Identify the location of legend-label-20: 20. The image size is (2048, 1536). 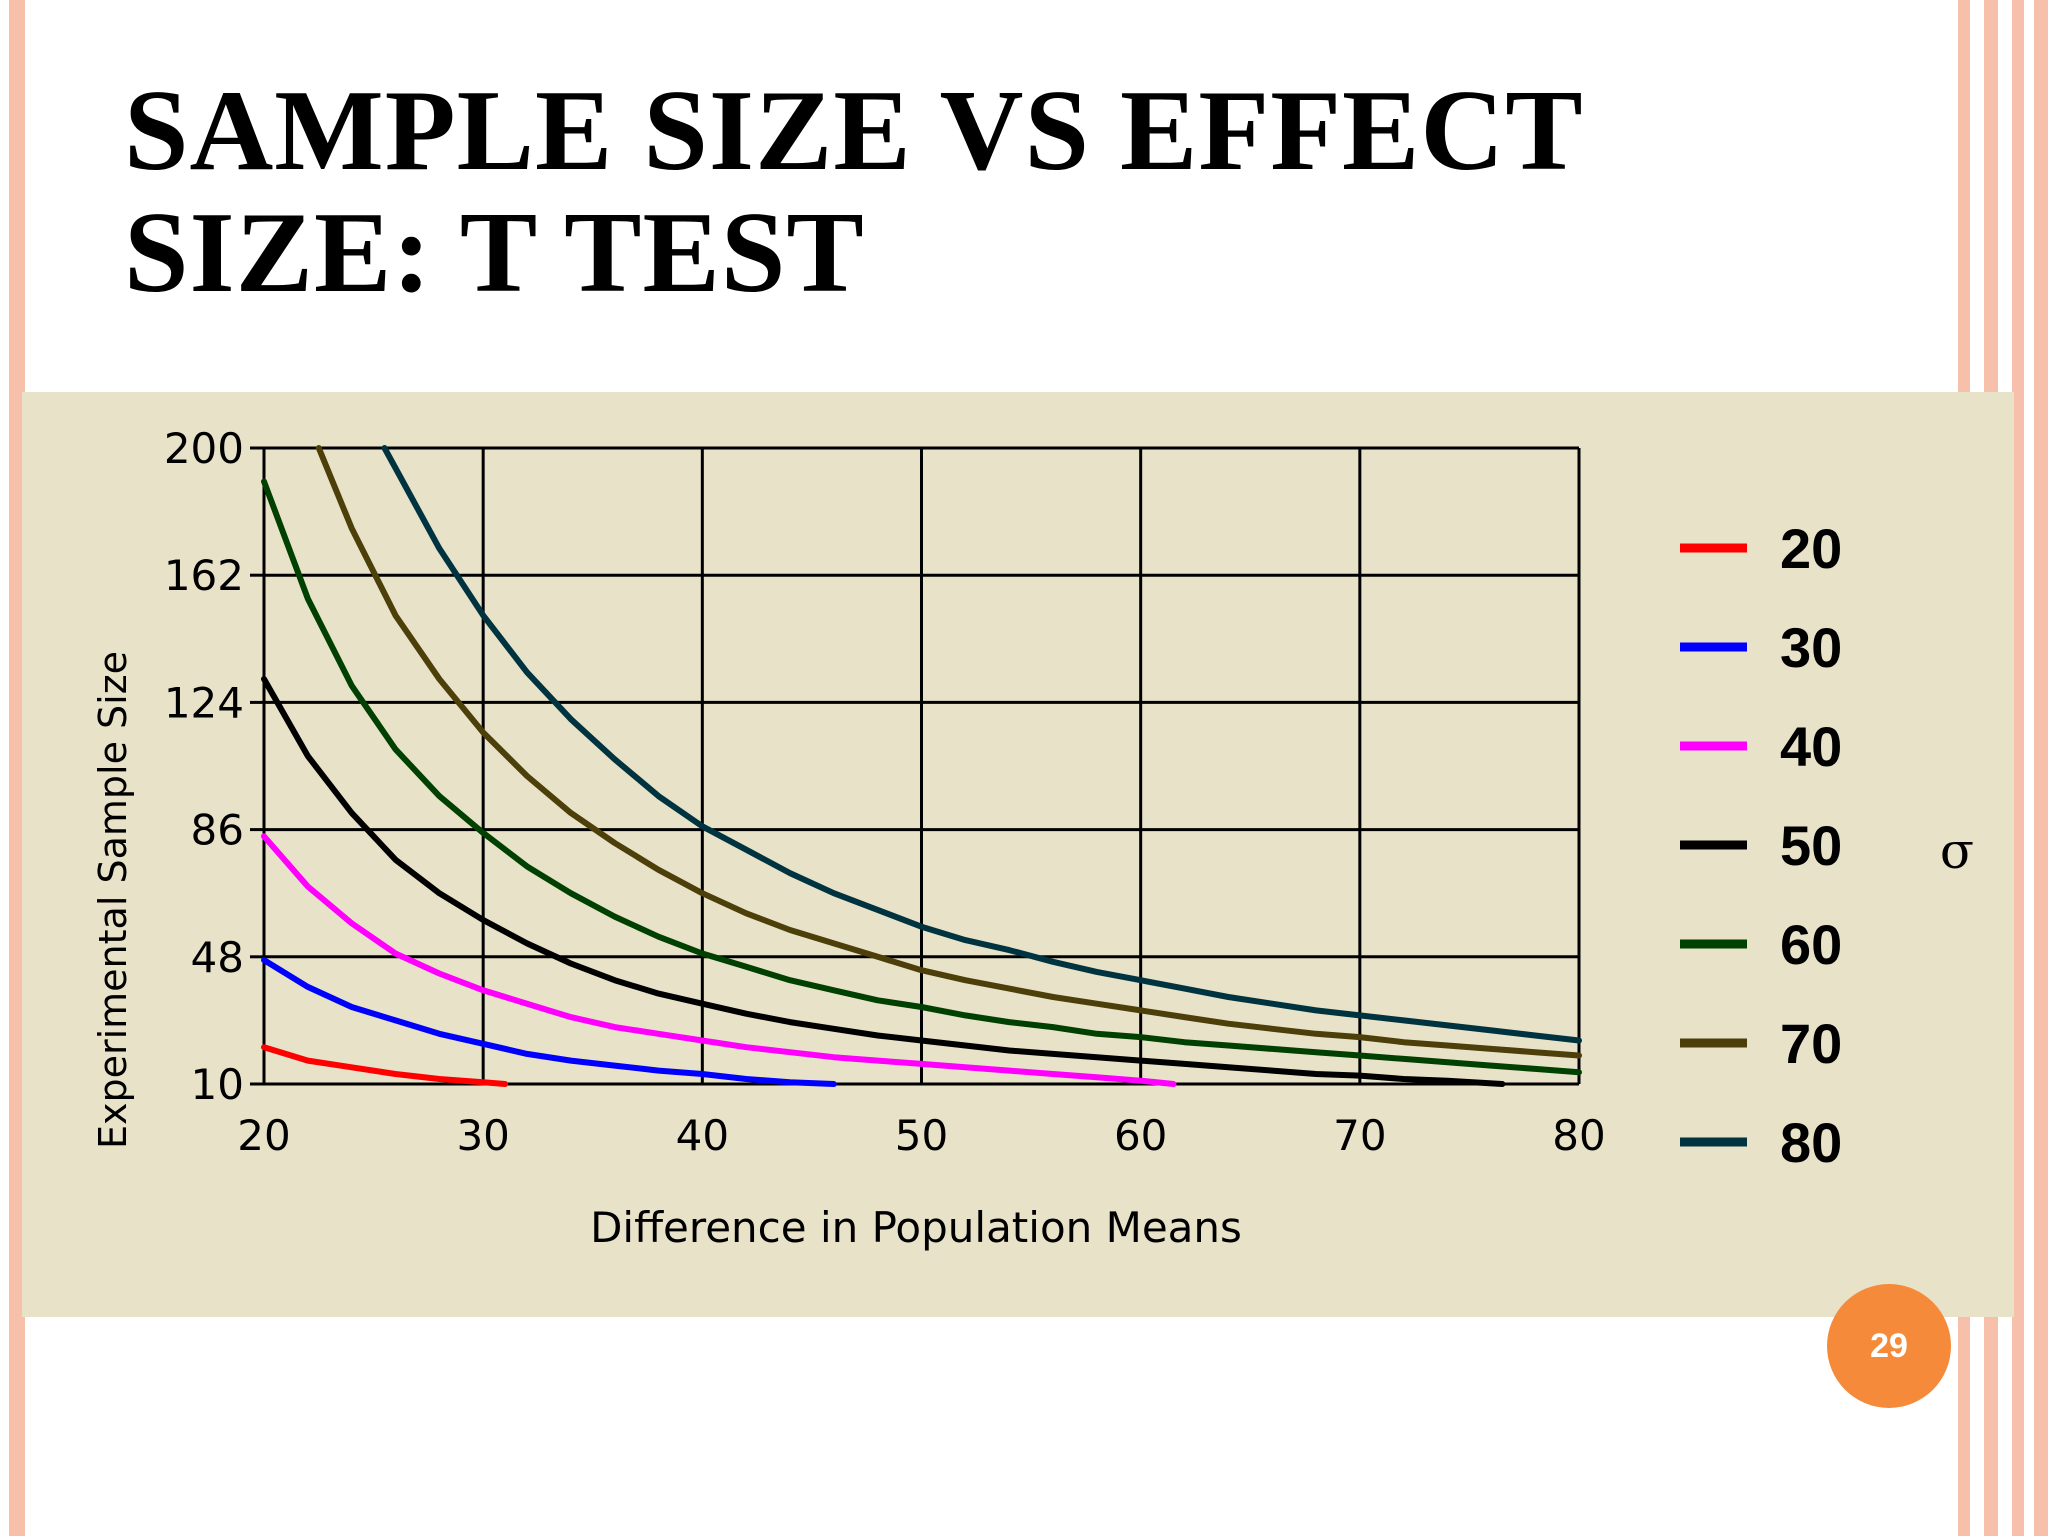
(1811, 548).